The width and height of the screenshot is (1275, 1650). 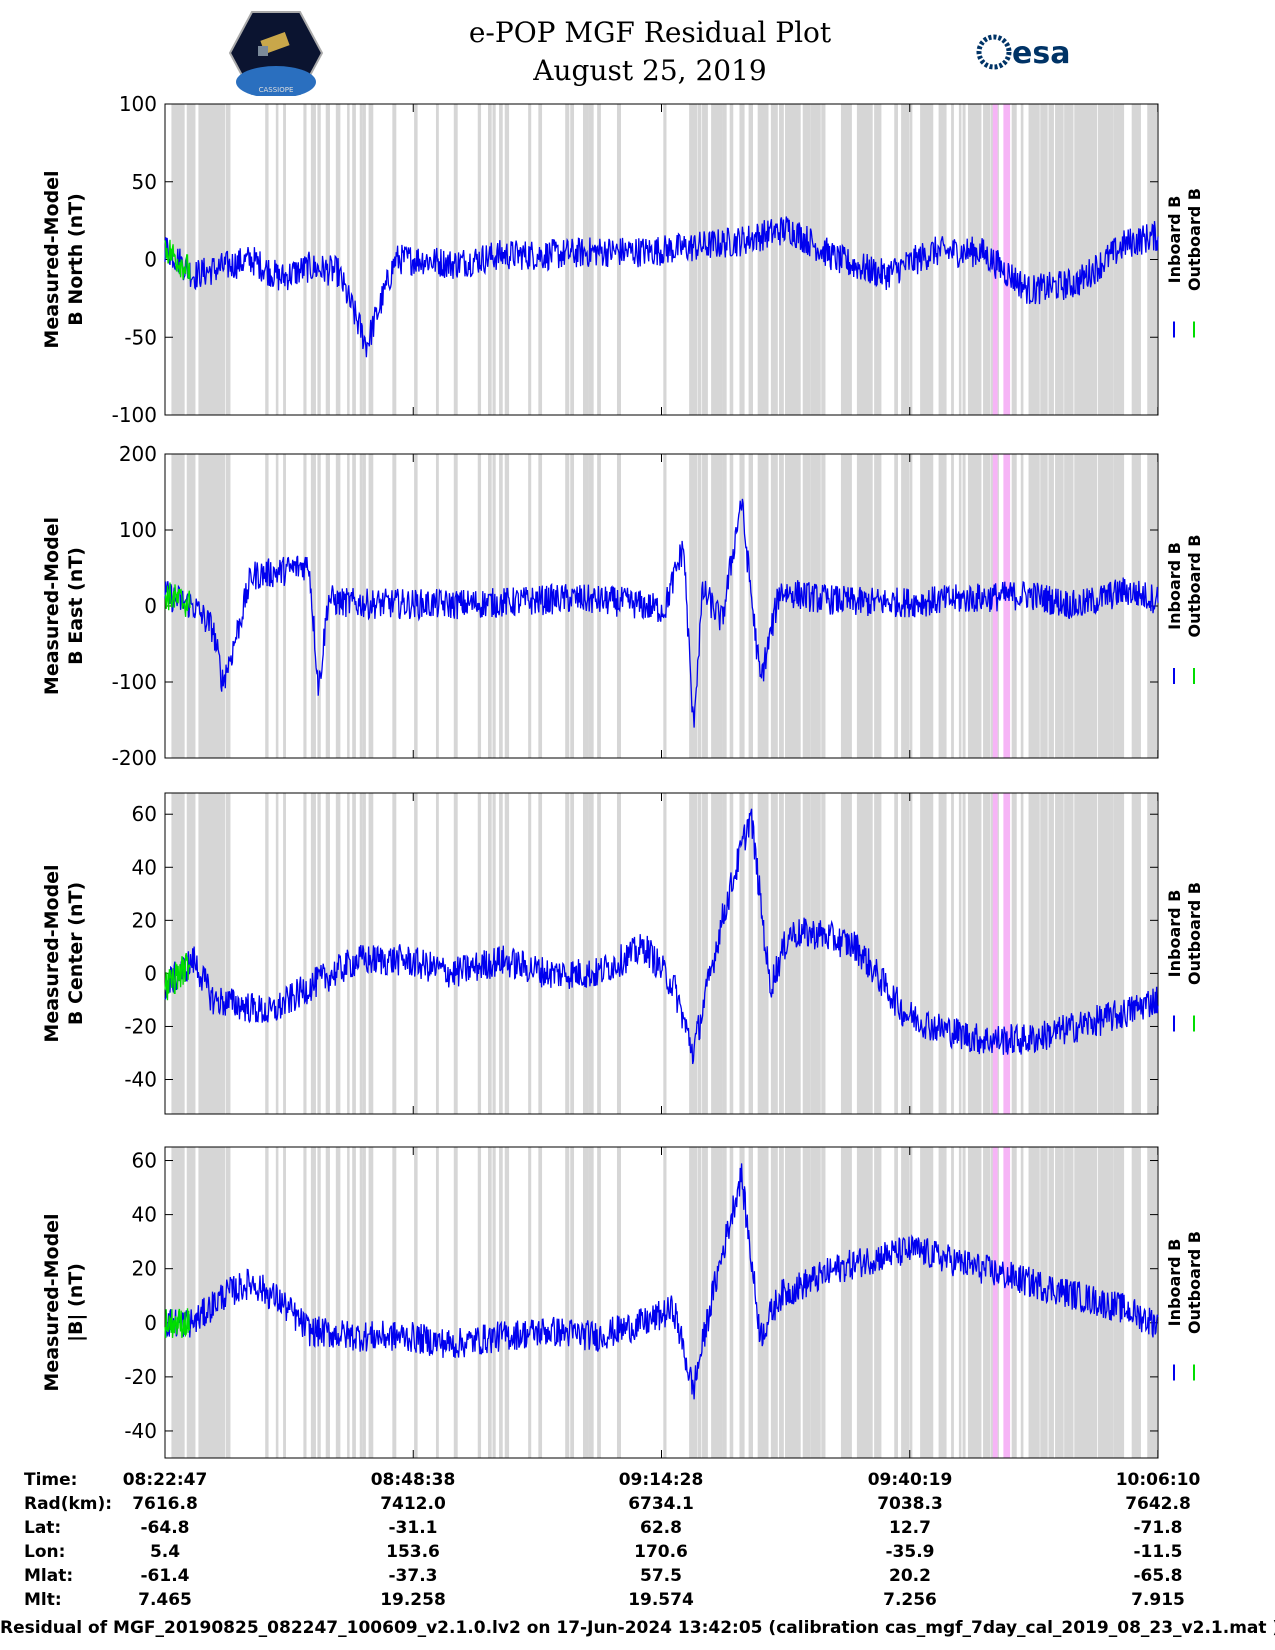 I want to click on table-cell: 12.7, so click(x=910, y=1528).